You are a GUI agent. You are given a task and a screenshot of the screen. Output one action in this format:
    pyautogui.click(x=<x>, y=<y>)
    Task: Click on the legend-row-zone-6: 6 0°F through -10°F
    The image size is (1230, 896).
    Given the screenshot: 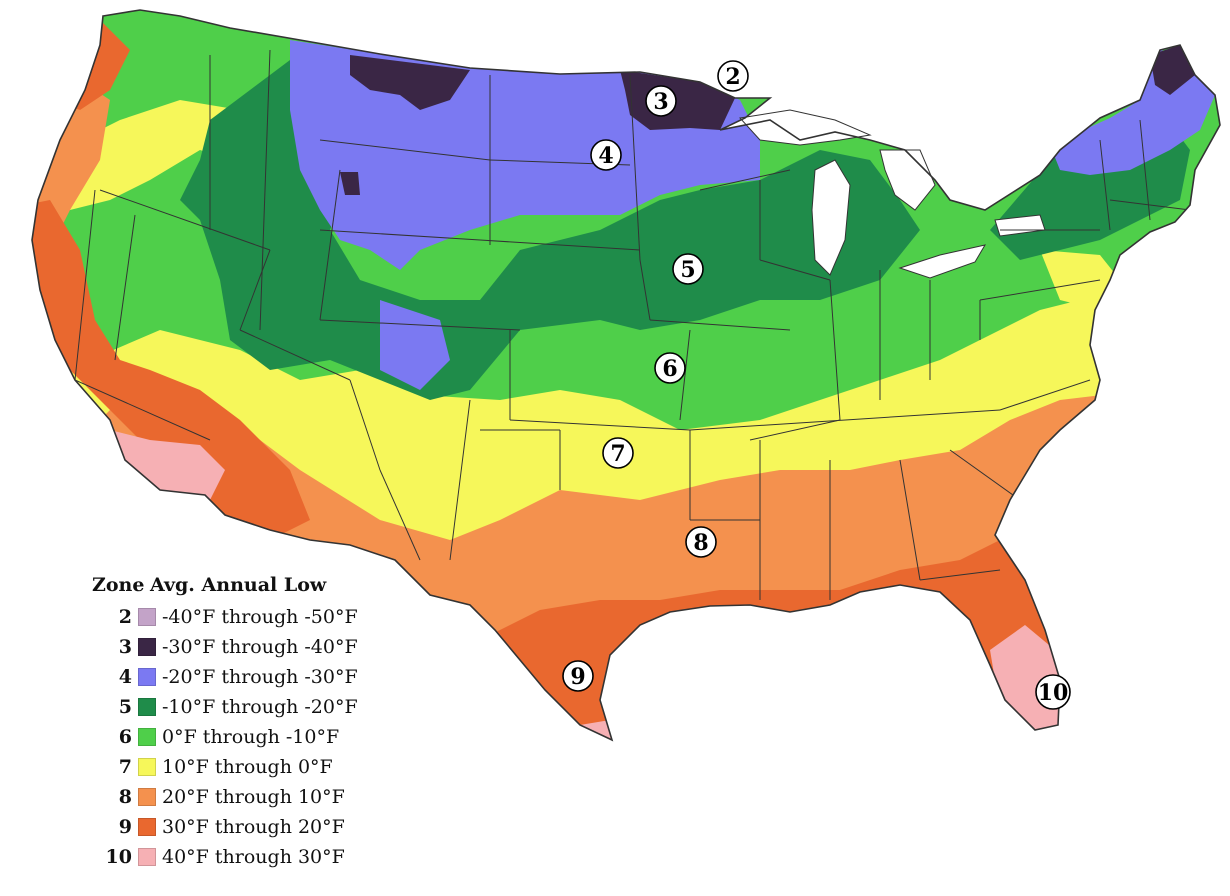 What is the action you would take?
    pyautogui.click(x=225, y=737)
    